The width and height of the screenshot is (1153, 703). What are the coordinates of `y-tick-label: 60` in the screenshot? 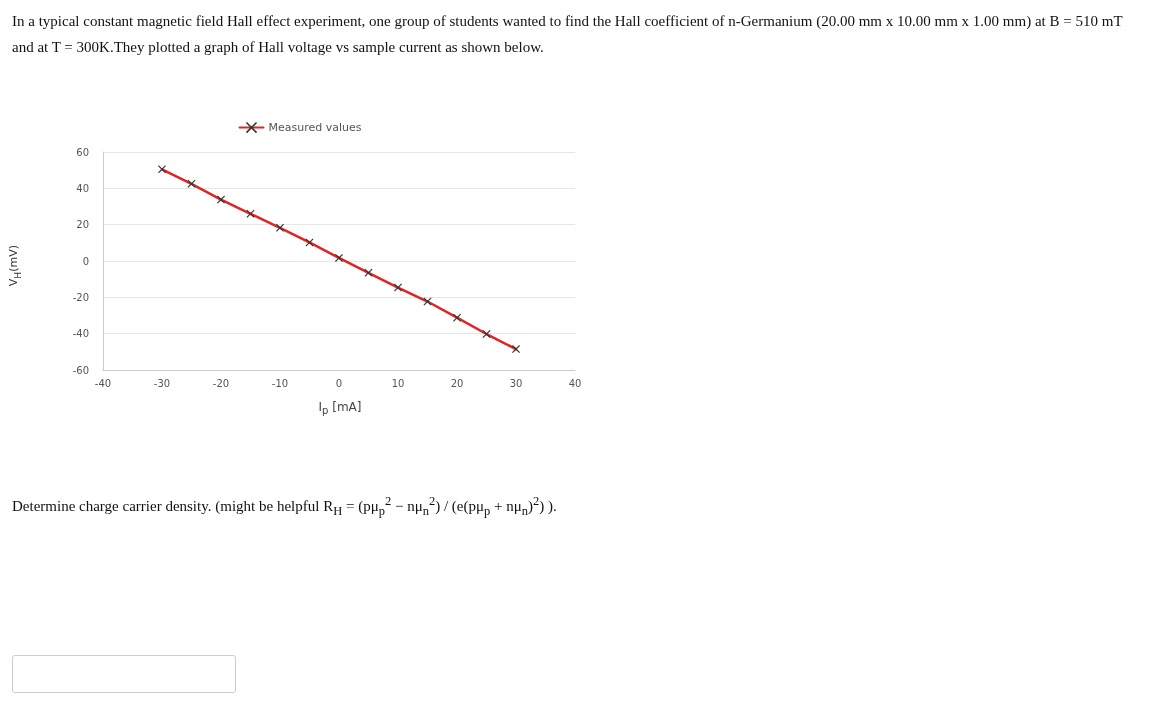 It's located at (82, 152).